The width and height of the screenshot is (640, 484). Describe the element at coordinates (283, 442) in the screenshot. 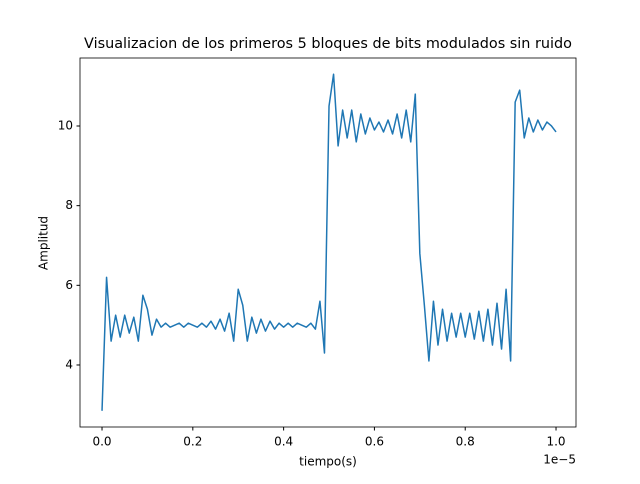

I see `x-tick-label: 0.4` at that location.